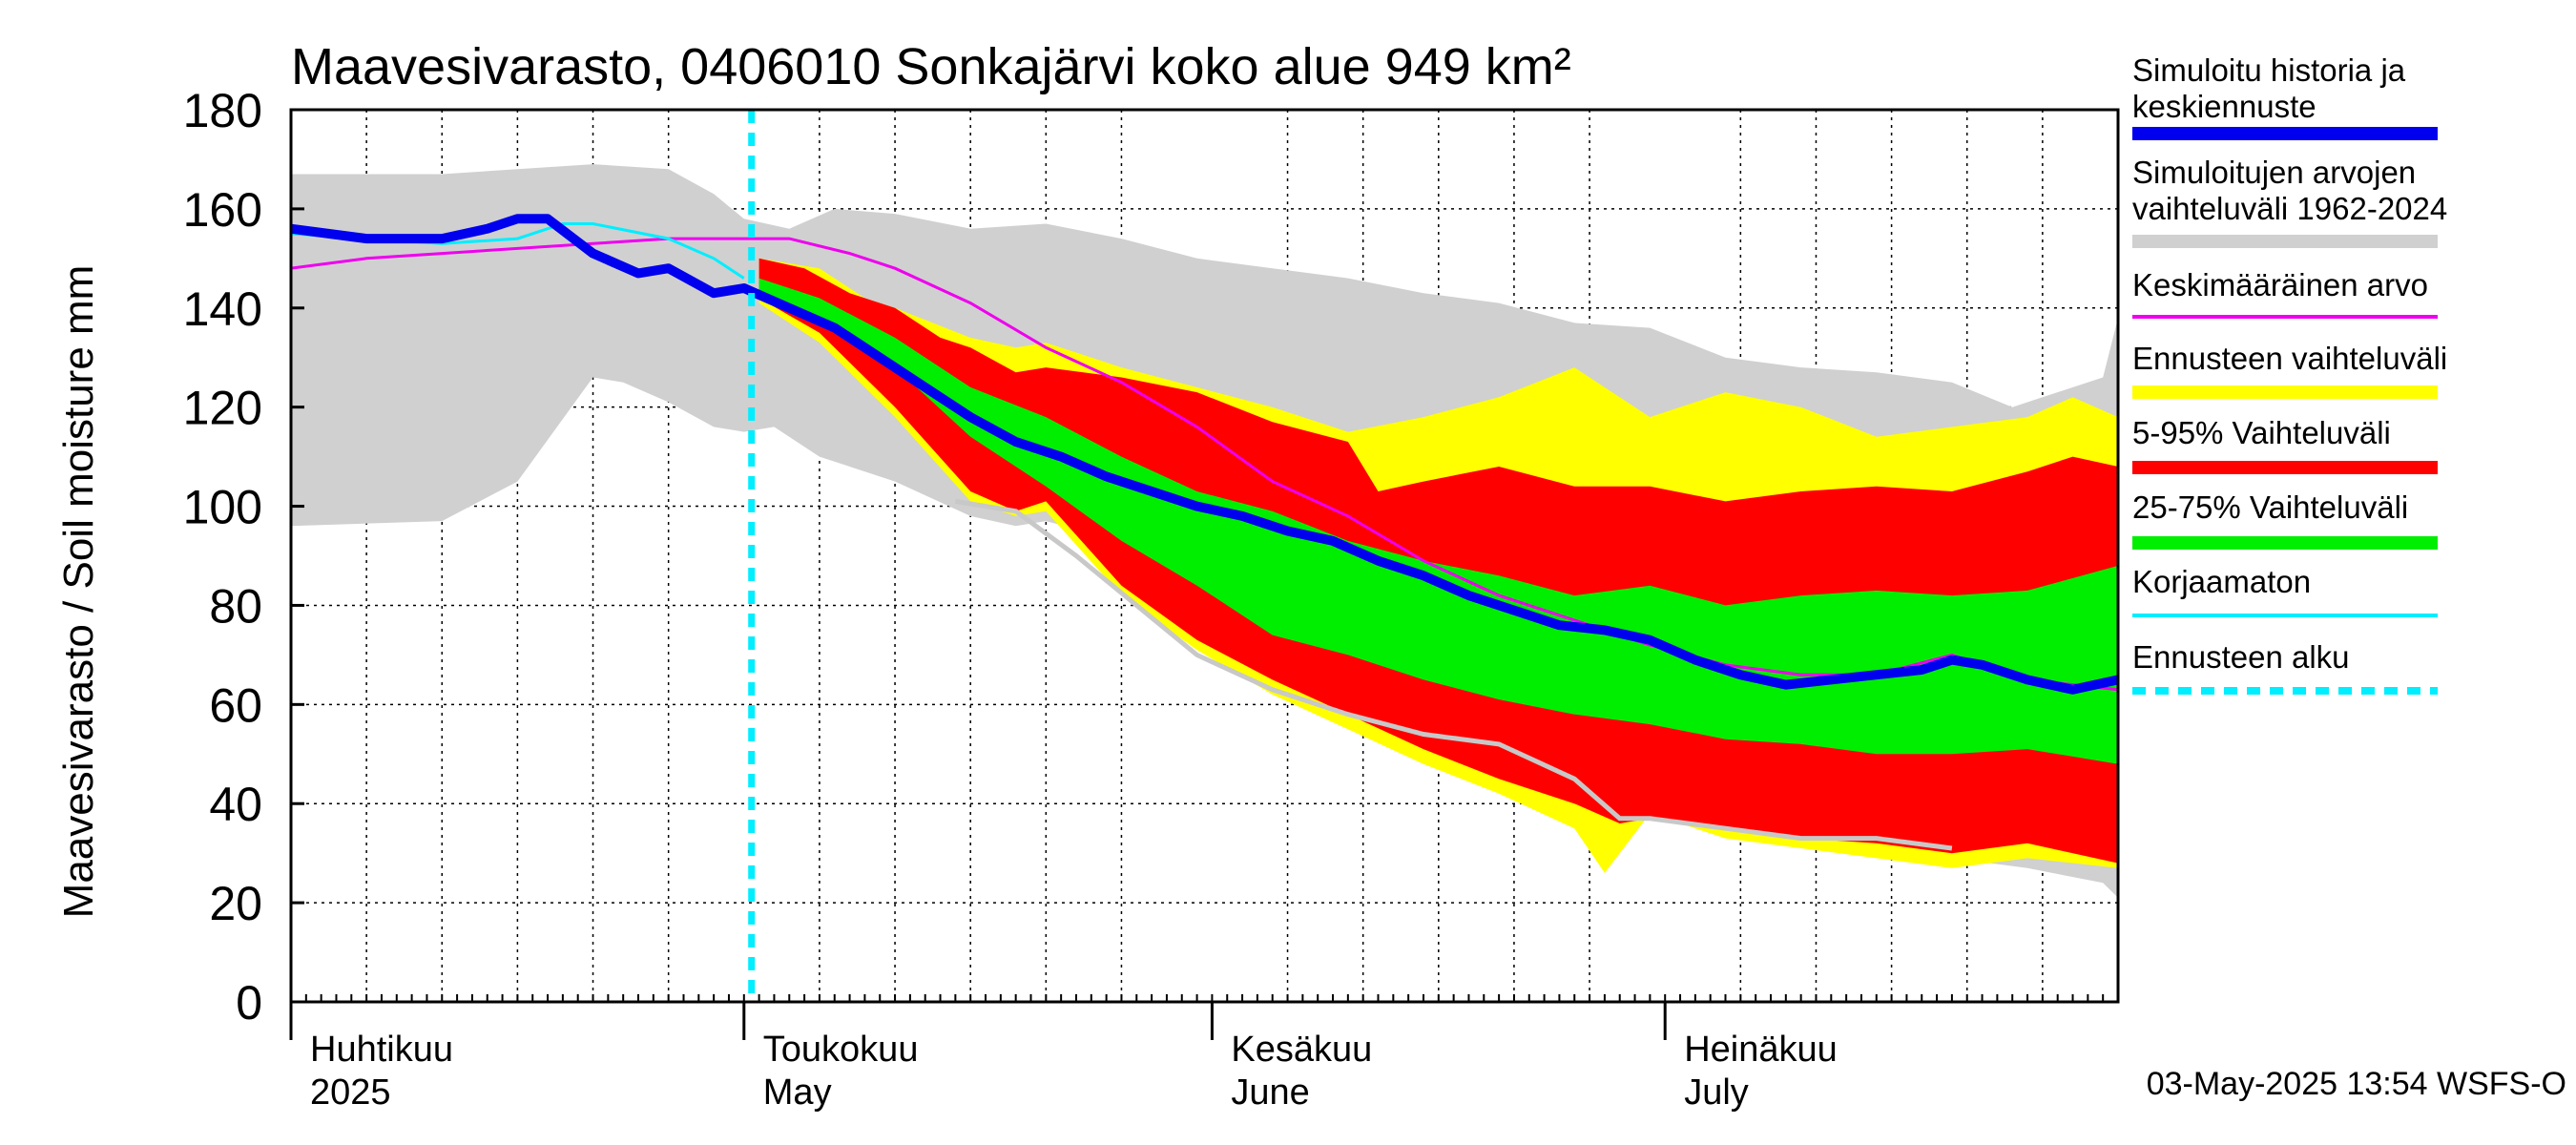  Describe the element at coordinates (243, 557) in the screenshot. I see `y-axis: 0 20 40 60 80 100 120 140 160 180` at that location.